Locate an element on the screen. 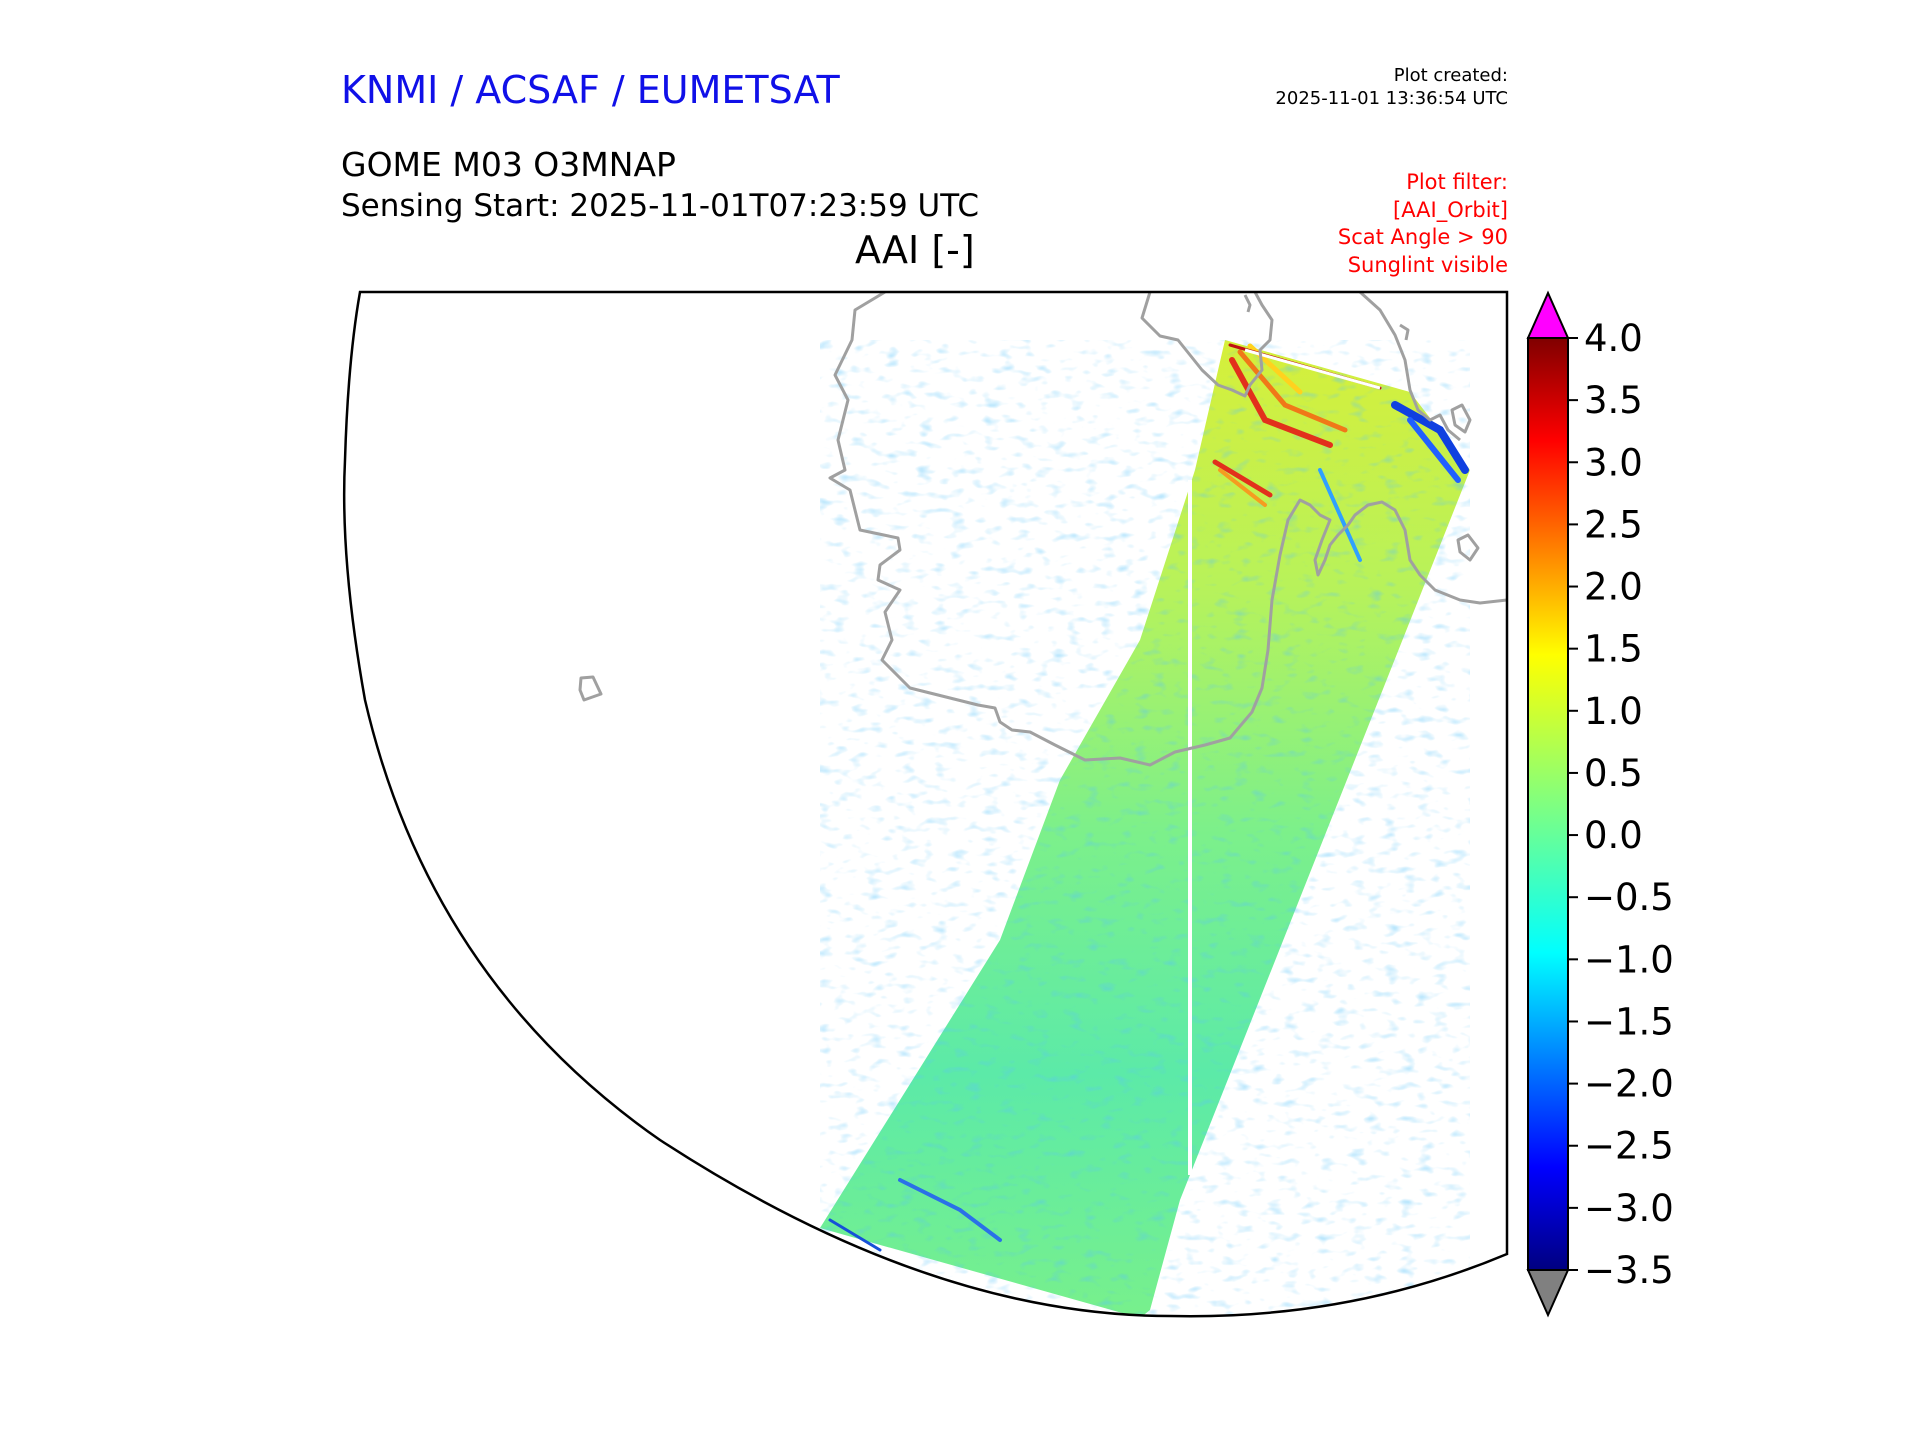 The height and width of the screenshot is (1440, 1920). colorbar-tick-label: −2.0 is located at coordinates (1629, 1084).